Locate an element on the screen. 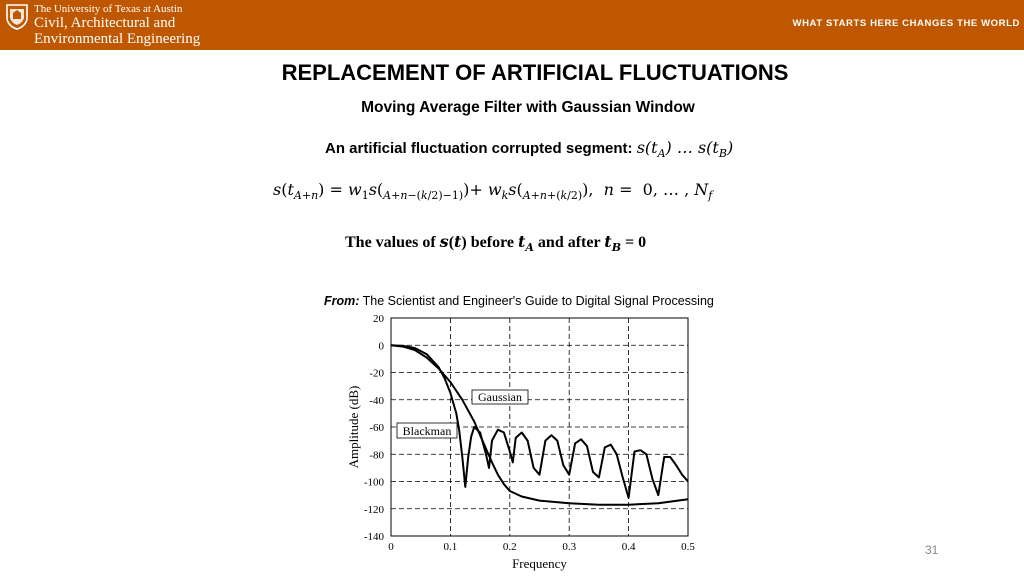  chart-series is located at coordinates (539, 425).